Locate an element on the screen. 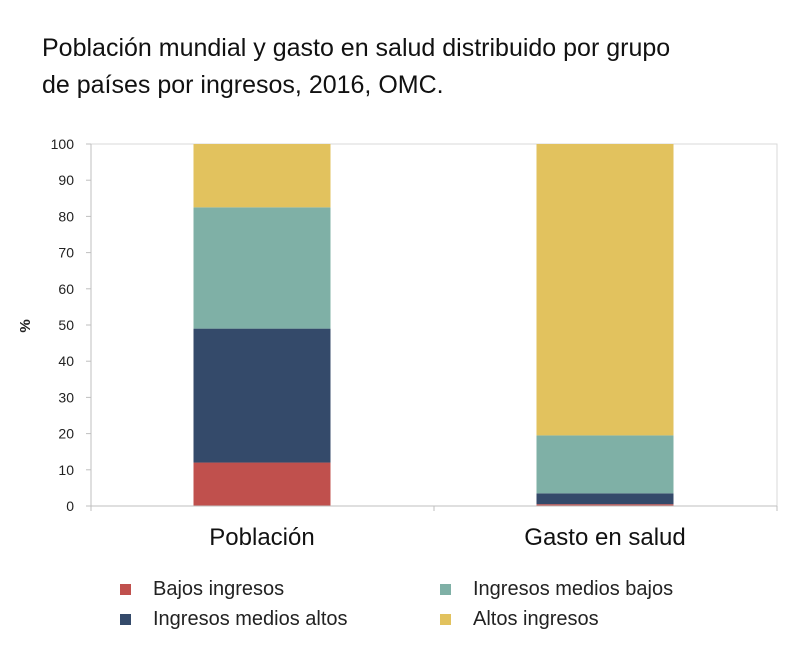  y-tick-label: 70 is located at coordinates (66, 253).